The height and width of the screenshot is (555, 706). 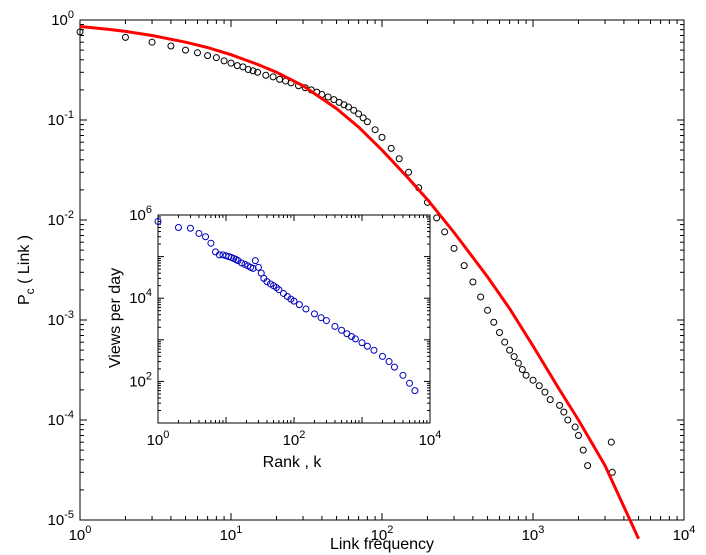 I want to click on main-y-tick-label-exp: -5, so click(x=69, y=515).